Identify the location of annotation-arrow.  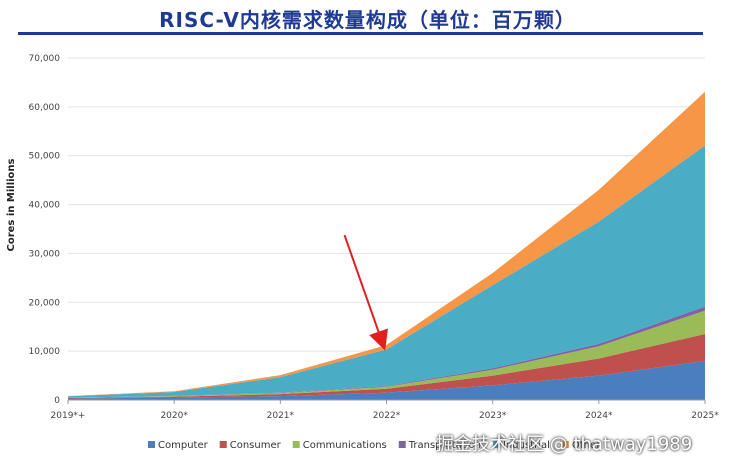
(365, 292).